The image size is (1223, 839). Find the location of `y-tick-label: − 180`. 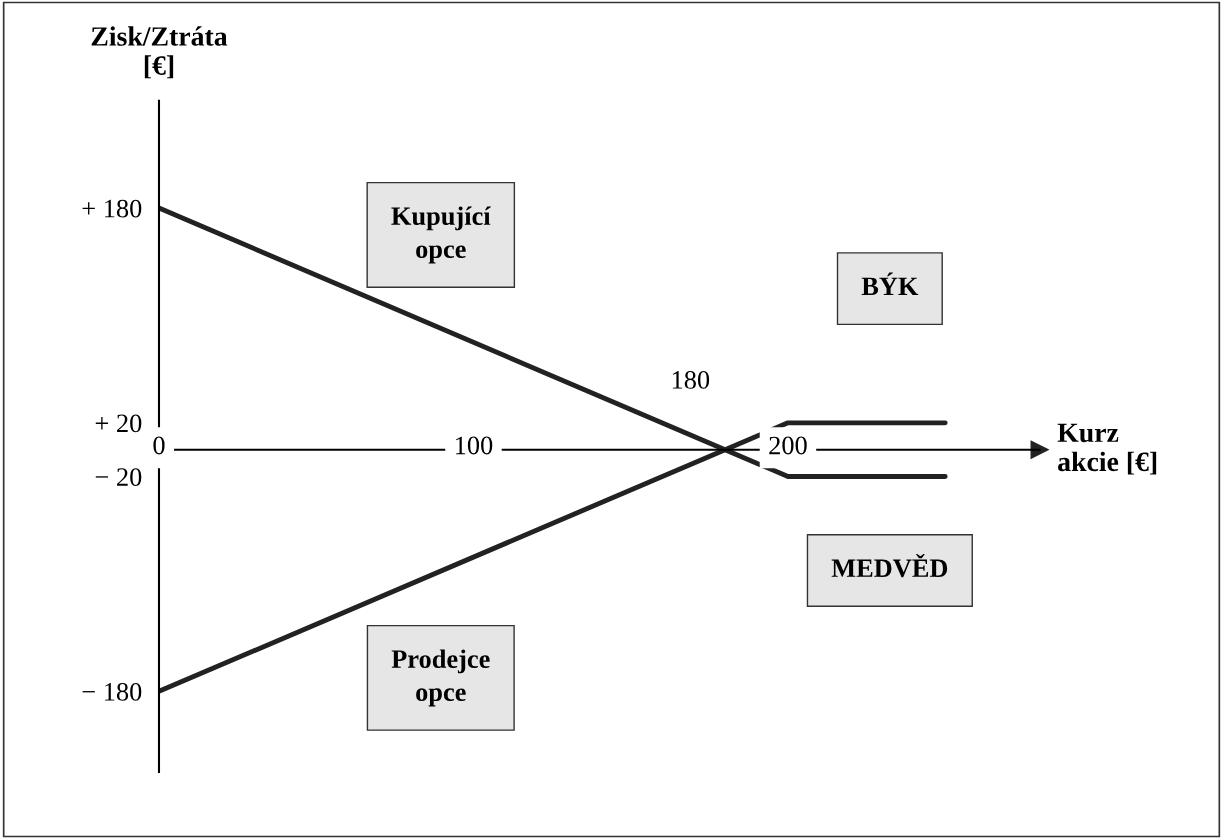

y-tick-label: − 180 is located at coordinates (112, 691).